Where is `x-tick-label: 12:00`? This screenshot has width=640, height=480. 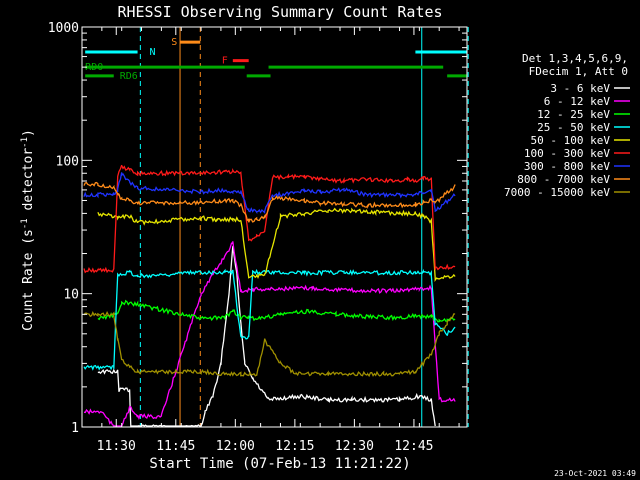 x-tick-label: 12:00 is located at coordinates (235, 446).